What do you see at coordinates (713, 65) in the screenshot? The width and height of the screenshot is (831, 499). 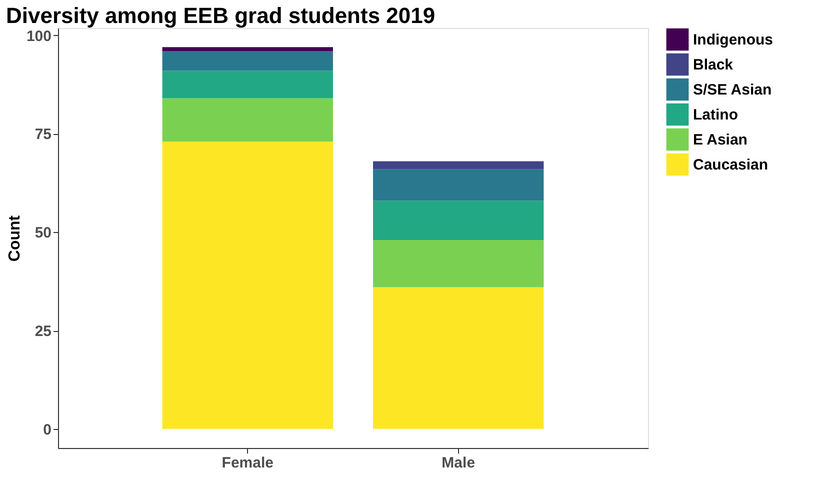 I see `legend-label: Black` at bounding box center [713, 65].